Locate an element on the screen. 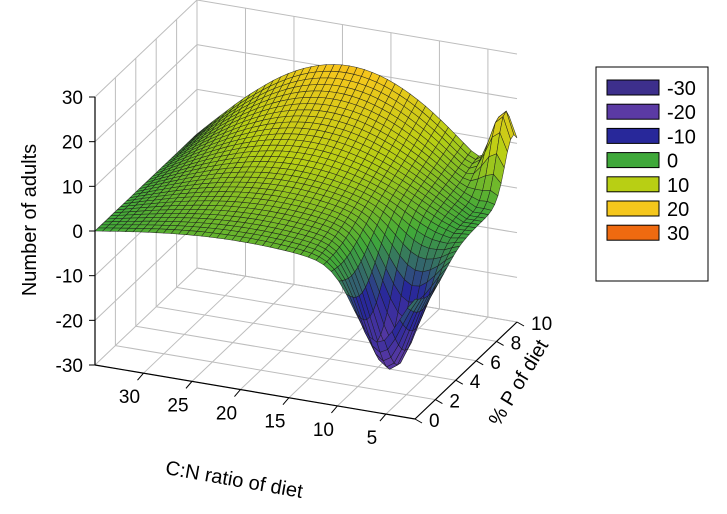 This screenshot has height=514, width=727. y-tick-label: 0 is located at coordinates (434, 421).